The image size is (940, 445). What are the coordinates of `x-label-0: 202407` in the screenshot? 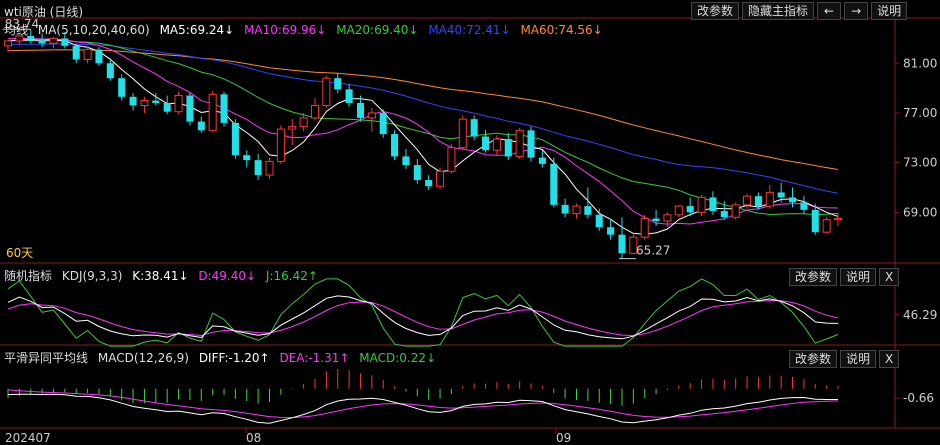 It's located at (28, 438).